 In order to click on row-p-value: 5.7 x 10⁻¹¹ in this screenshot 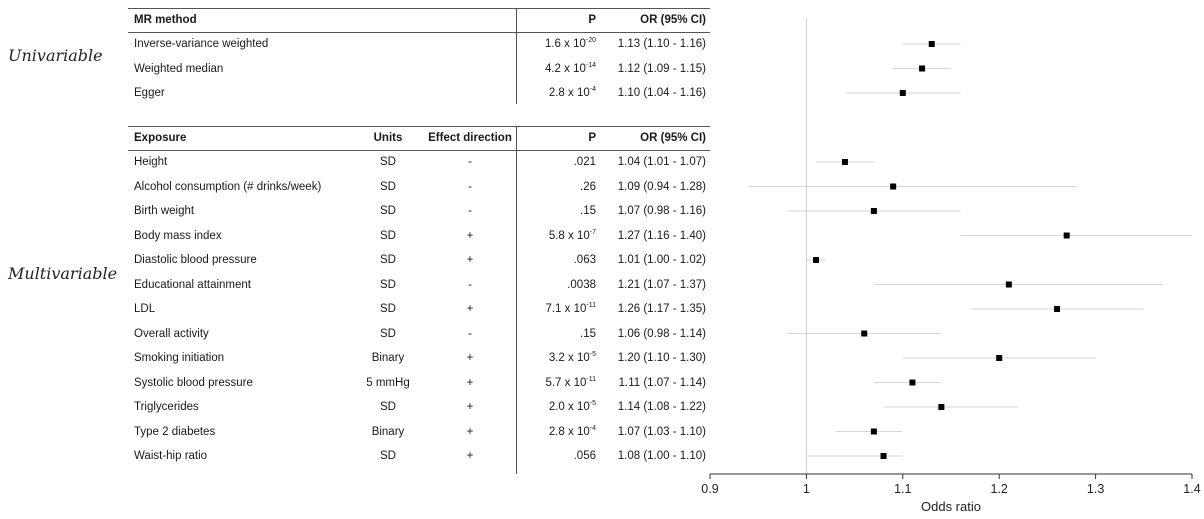, I will do `click(556, 383)`.